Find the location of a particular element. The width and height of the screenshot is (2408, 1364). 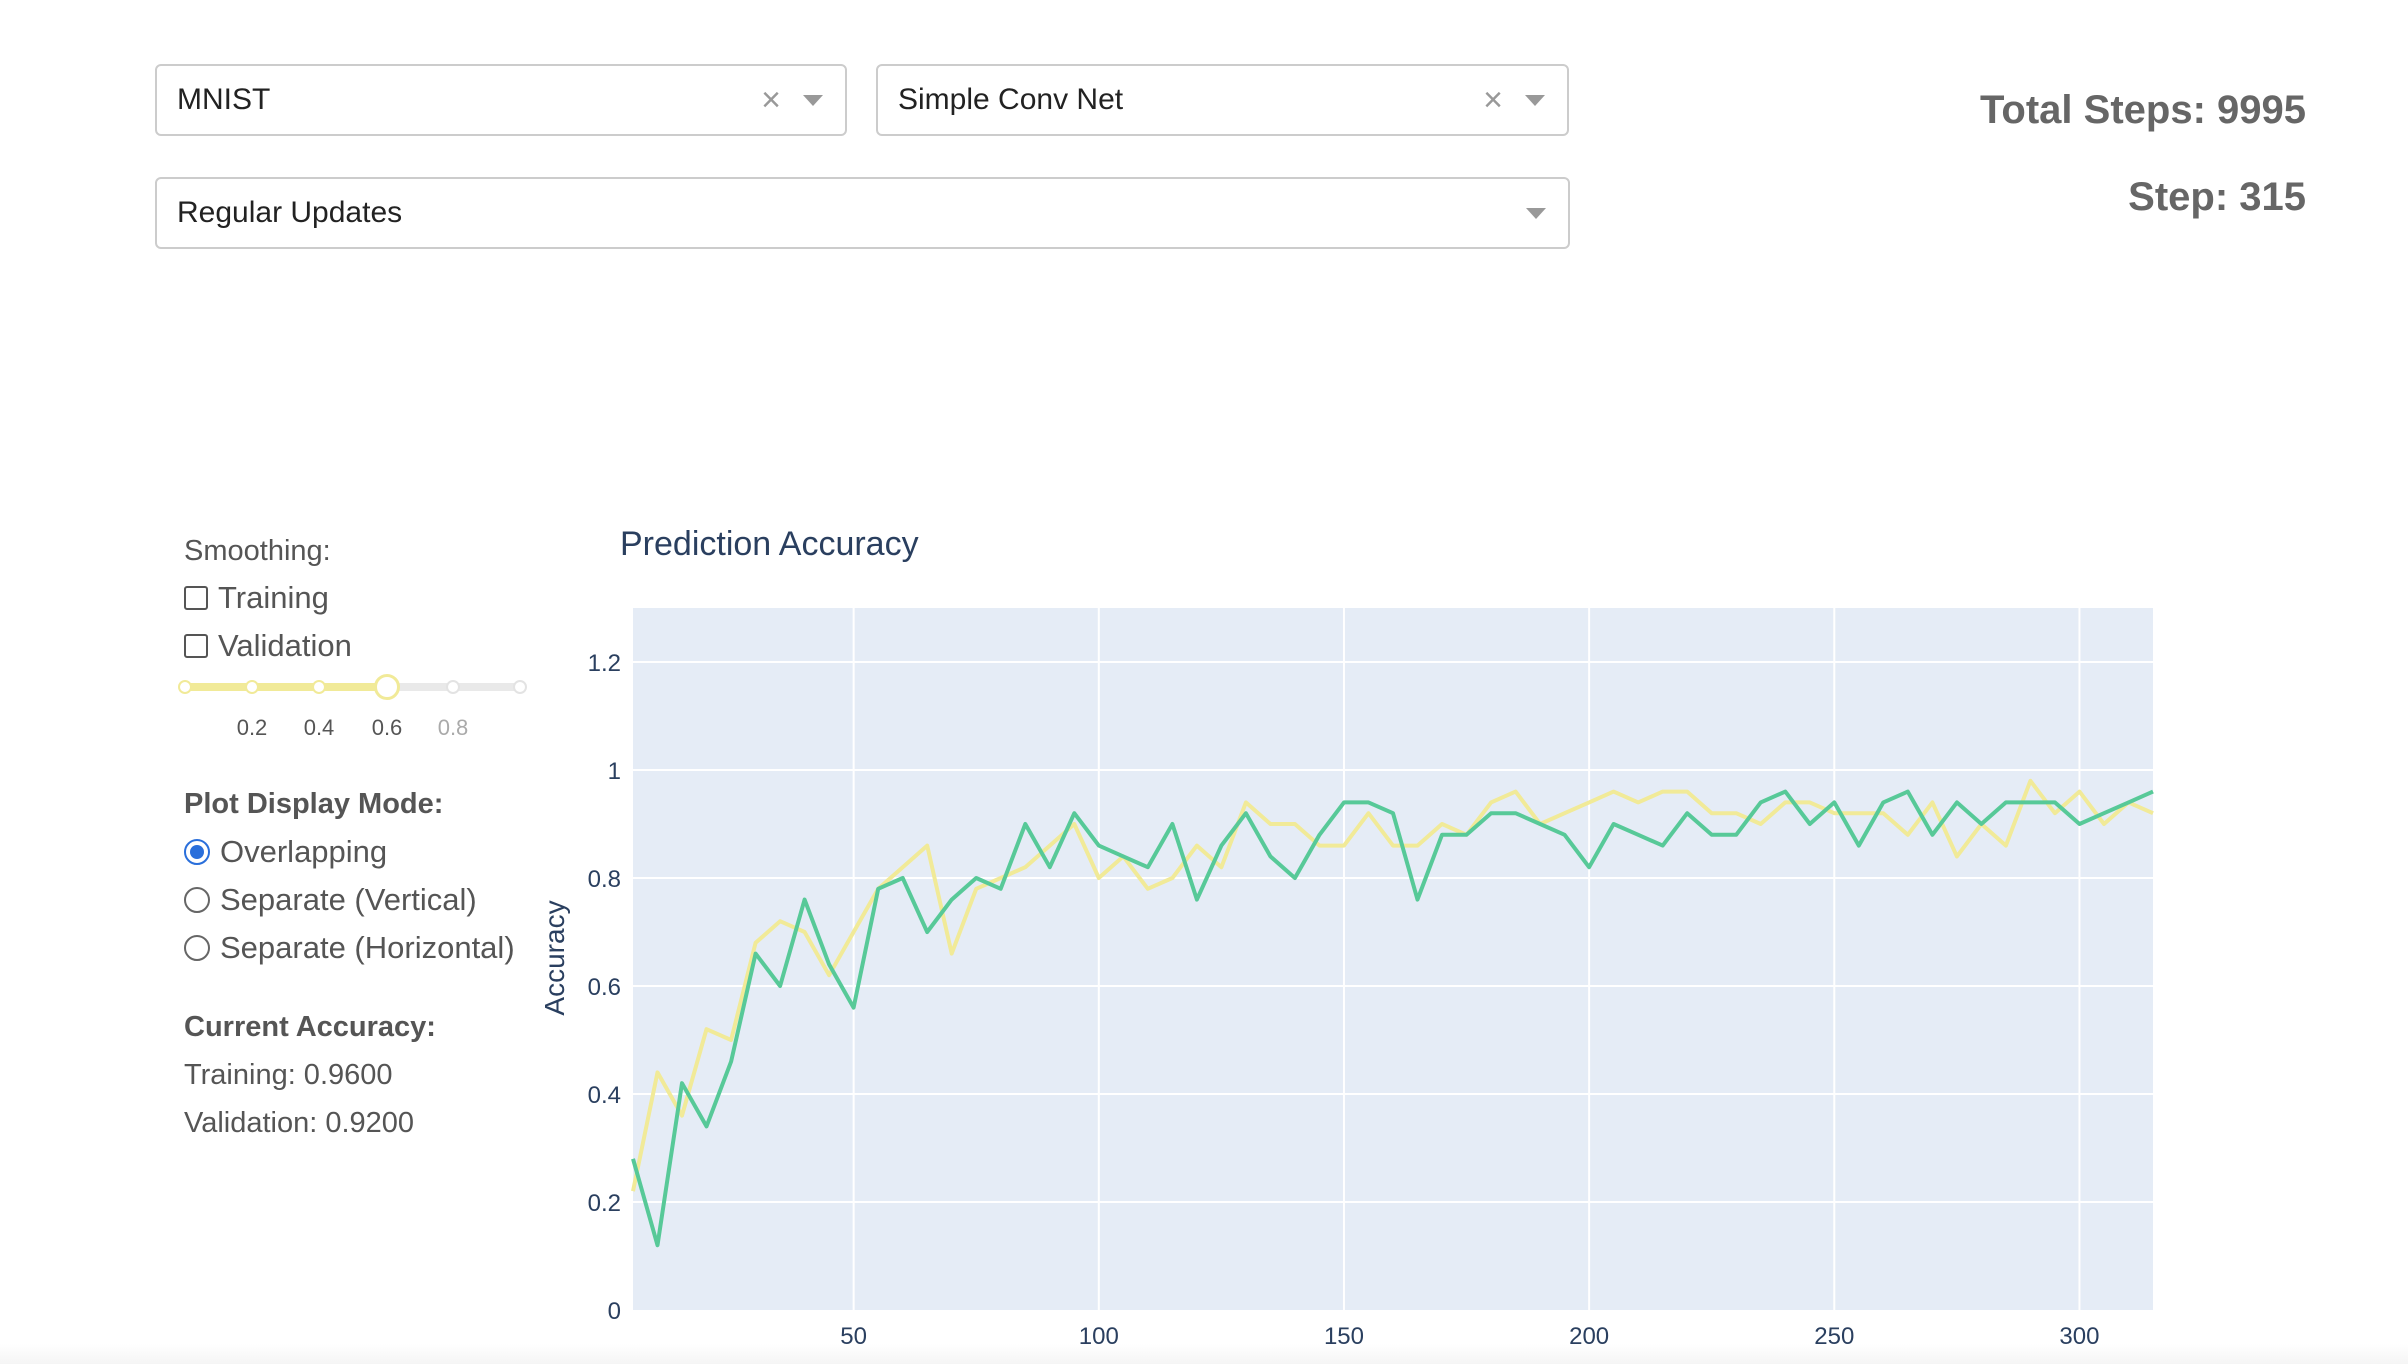

dataset-value: MNIST is located at coordinates (224, 99).